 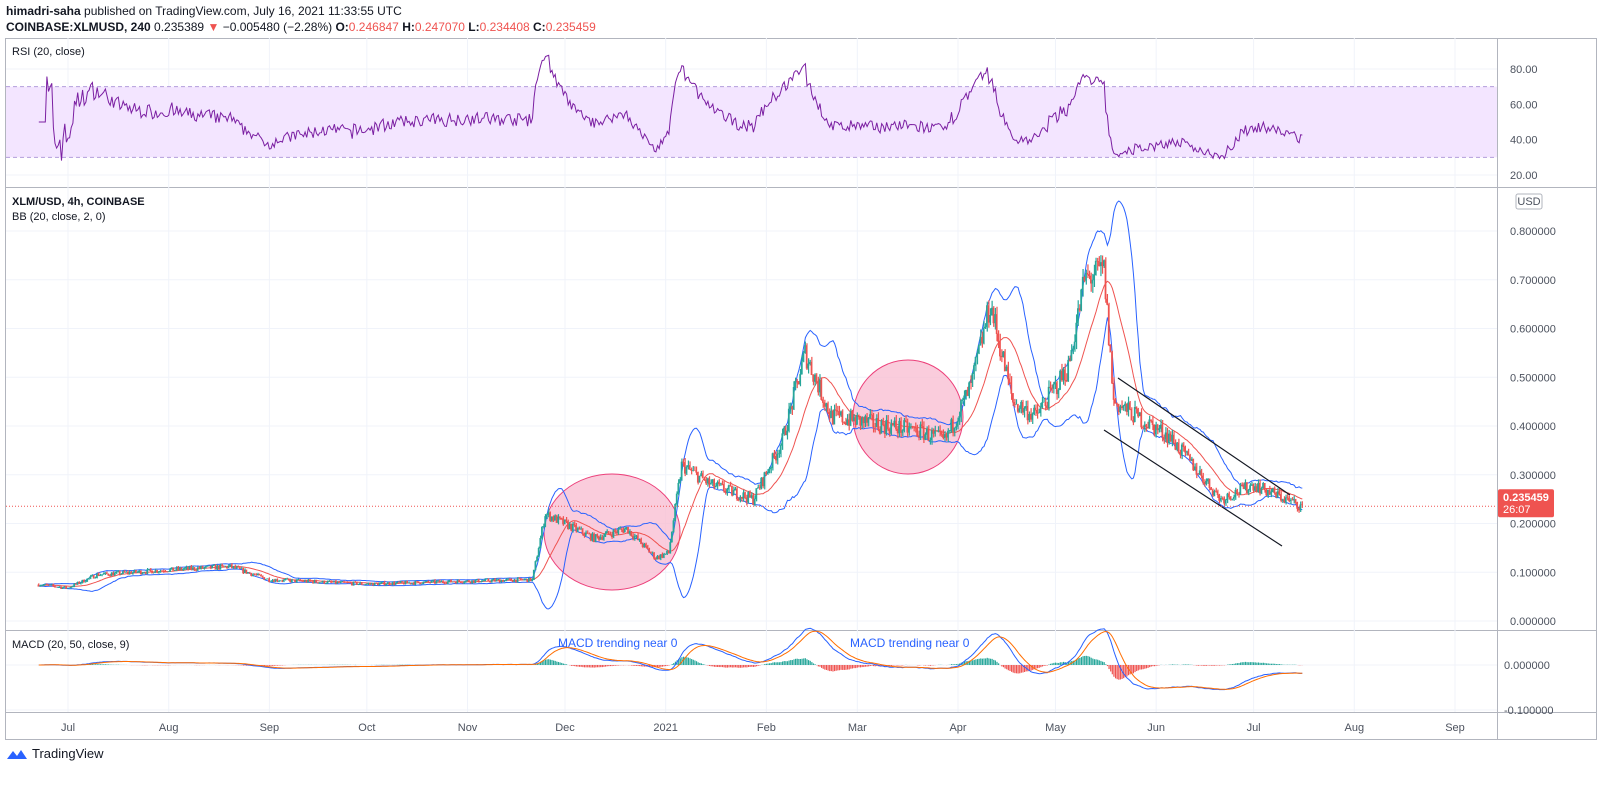 What do you see at coordinates (1529, 201) in the screenshot?
I see `currency-badge` at bounding box center [1529, 201].